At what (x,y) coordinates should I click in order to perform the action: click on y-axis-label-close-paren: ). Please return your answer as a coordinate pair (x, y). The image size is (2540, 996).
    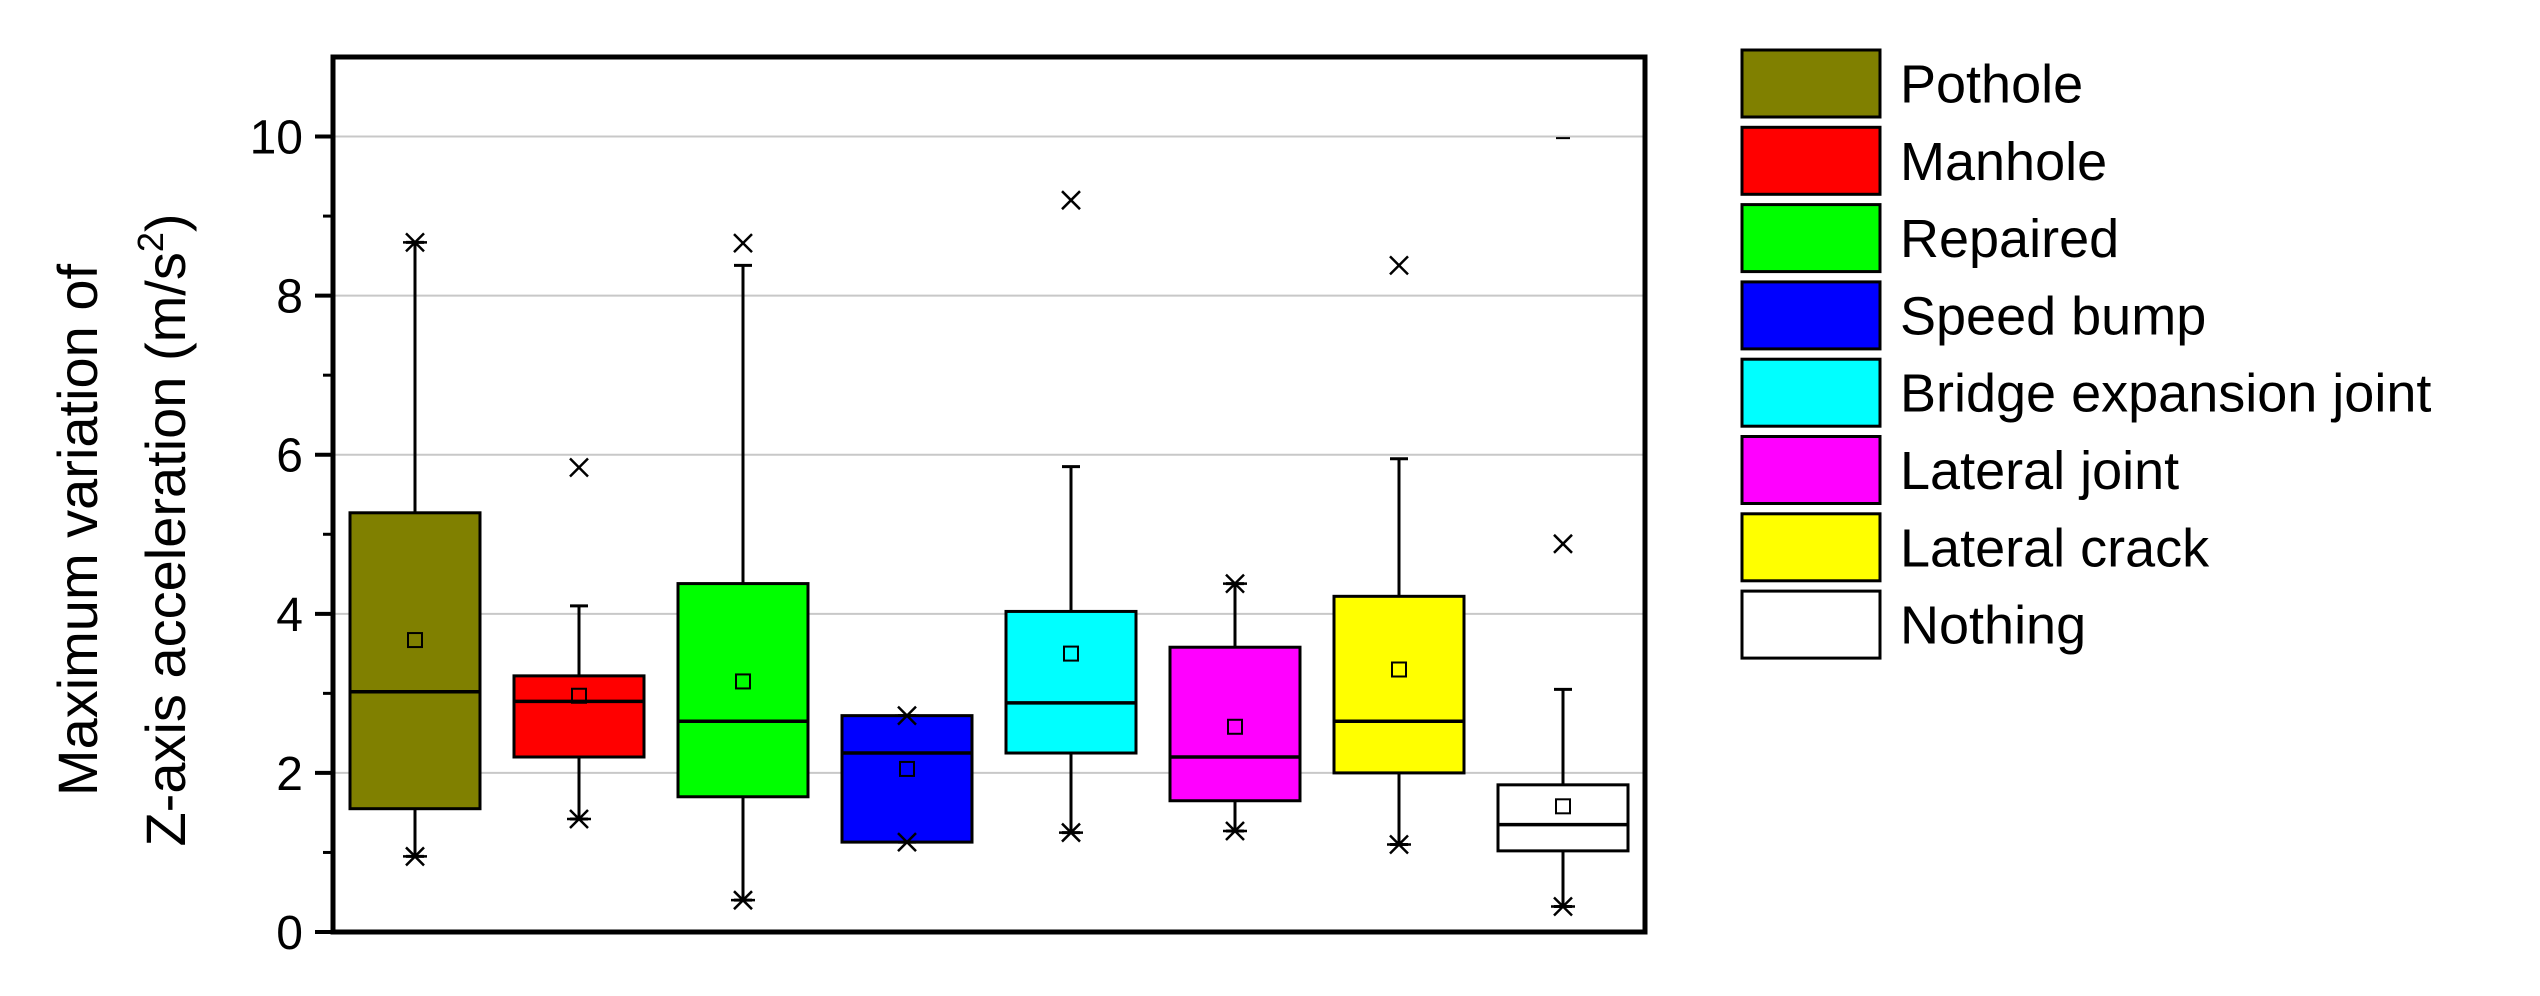
    Looking at the image, I should click on (165, 222).